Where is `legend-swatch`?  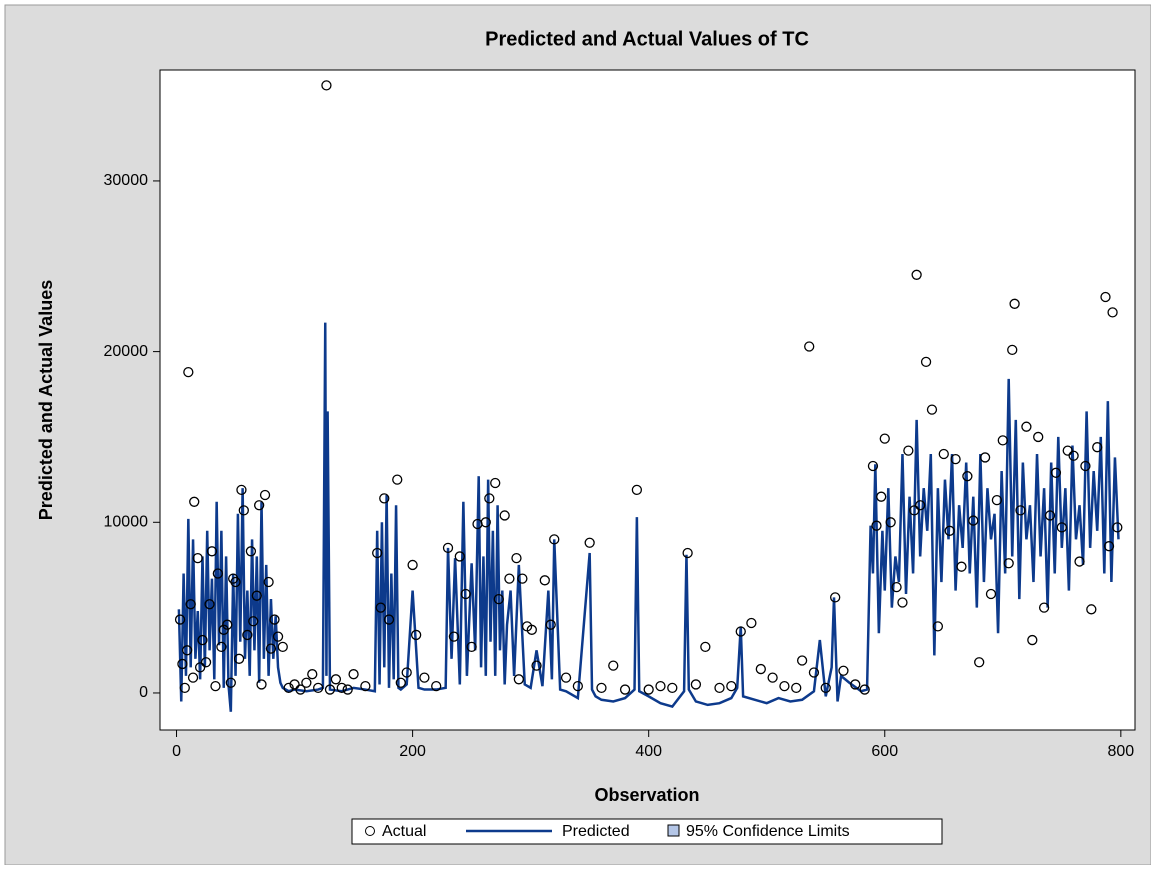
legend-swatch is located at coordinates (673, 830).